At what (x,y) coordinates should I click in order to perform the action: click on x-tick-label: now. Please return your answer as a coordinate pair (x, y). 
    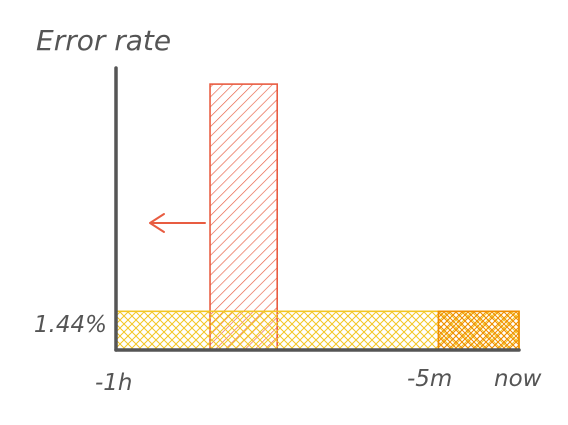
    Looking at the image, I should click on (518, 379).